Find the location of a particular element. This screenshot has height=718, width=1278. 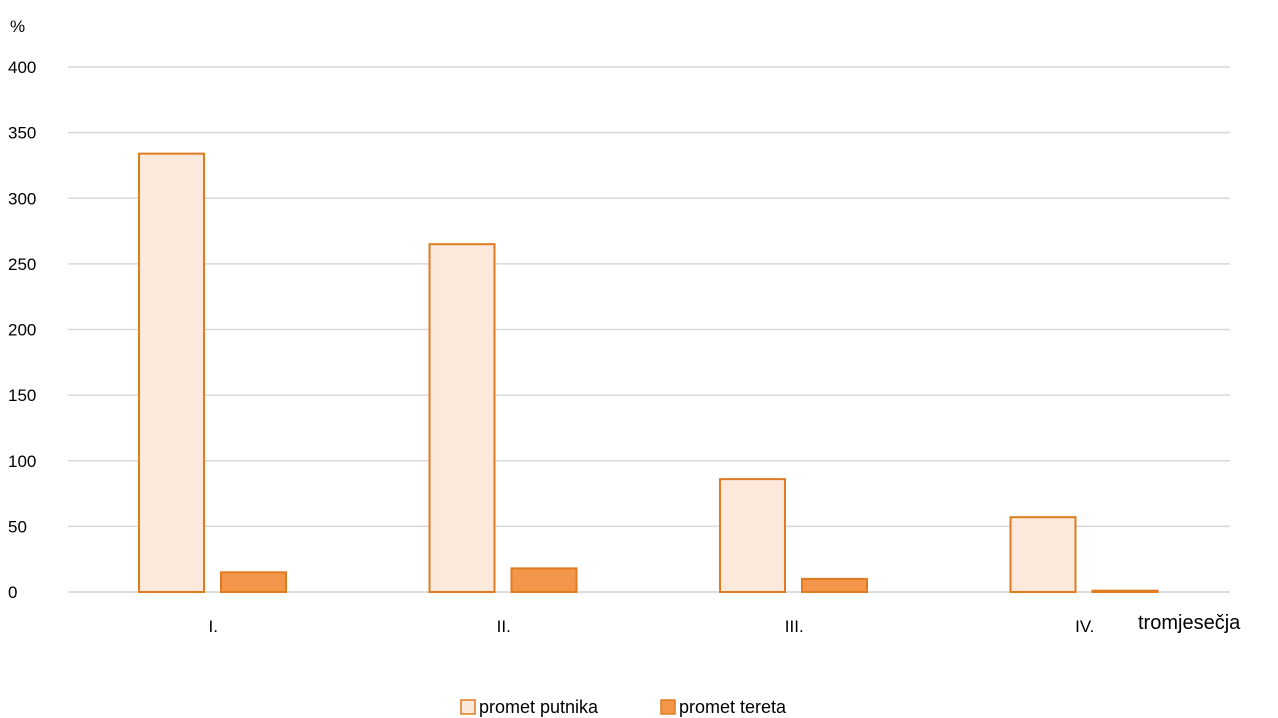

y-tick-labels: 0 50 100 150 200 250 300 350 400 is located at coordinates (22, 330).